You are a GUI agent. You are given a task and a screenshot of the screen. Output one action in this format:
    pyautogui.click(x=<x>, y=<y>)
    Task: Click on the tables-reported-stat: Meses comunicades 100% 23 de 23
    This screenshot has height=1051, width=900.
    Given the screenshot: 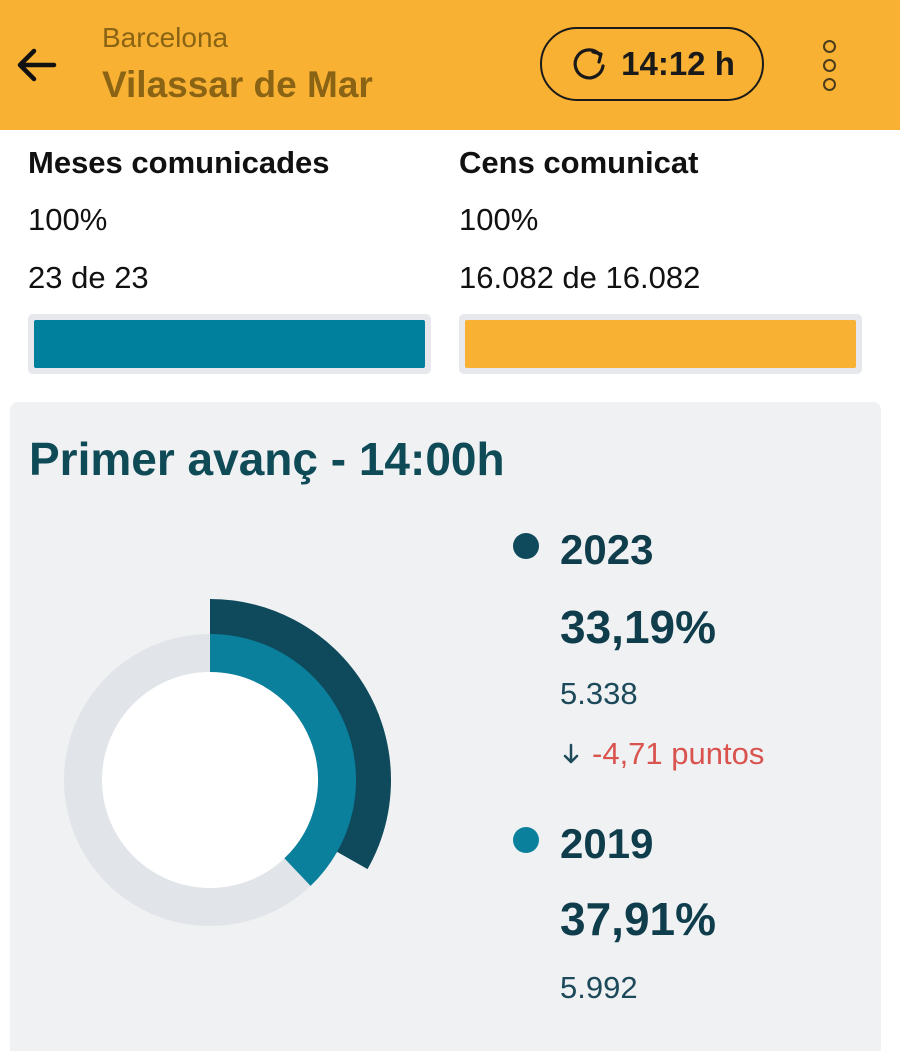 What is the action you would take?
    pyautogui.click(x=230, y=257)
    